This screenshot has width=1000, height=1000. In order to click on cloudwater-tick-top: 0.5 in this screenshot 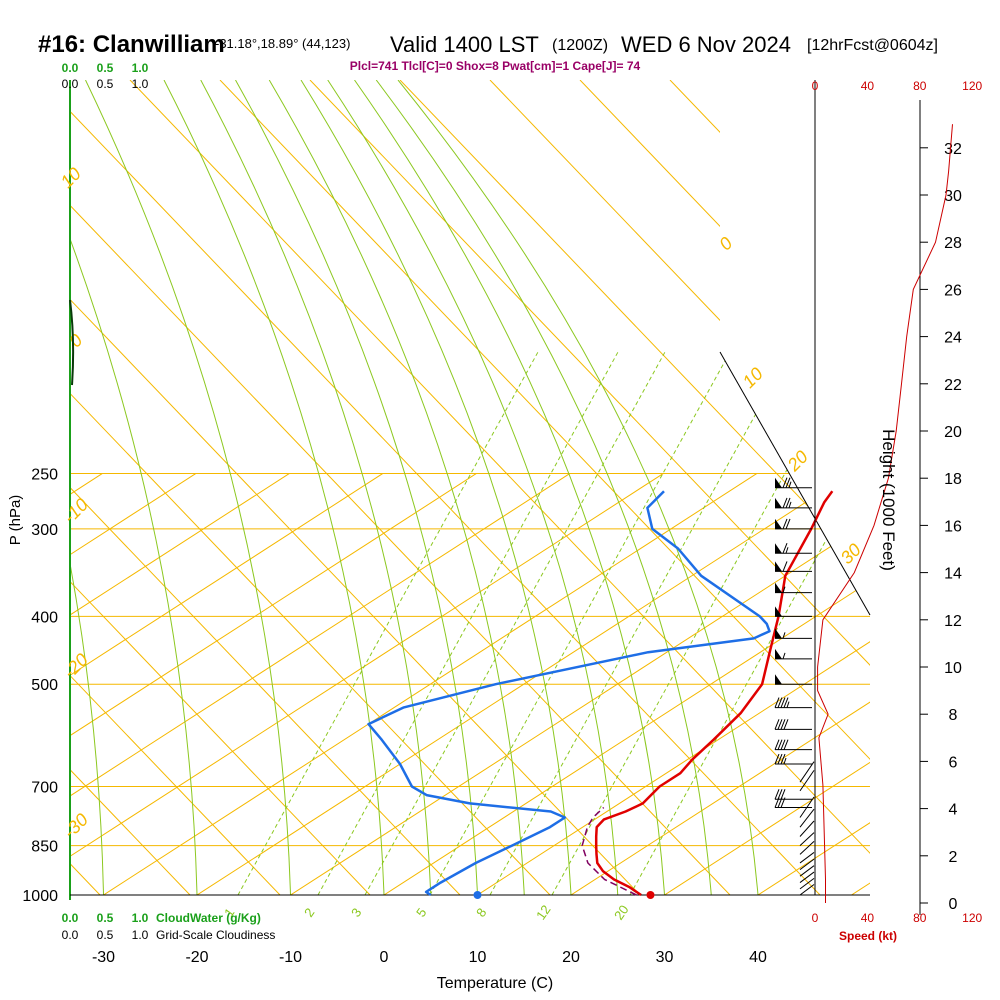, I will do `click(105, 68)`.